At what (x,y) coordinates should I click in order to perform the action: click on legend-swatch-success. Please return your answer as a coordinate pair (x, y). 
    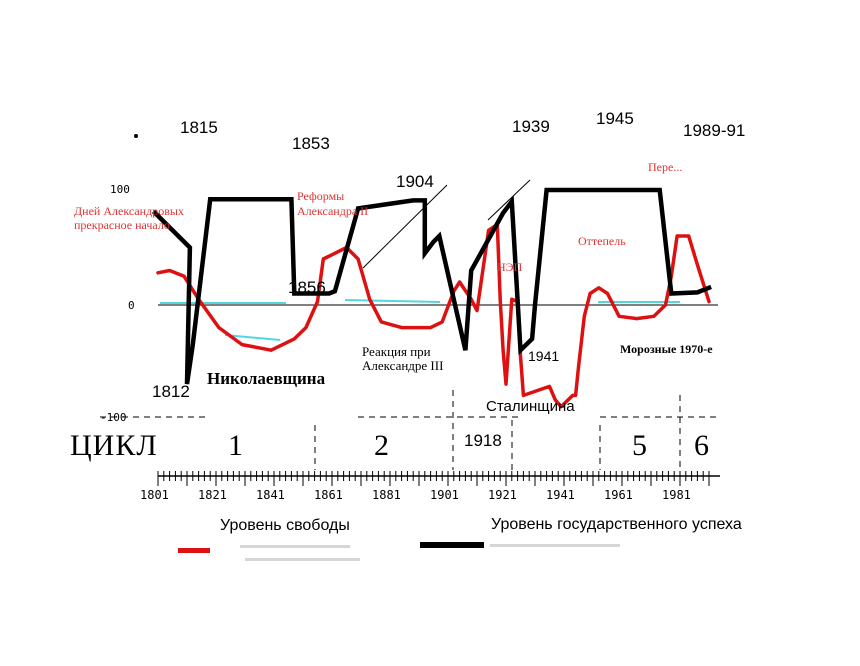
    Looking at the image, I should click on (452, 545).